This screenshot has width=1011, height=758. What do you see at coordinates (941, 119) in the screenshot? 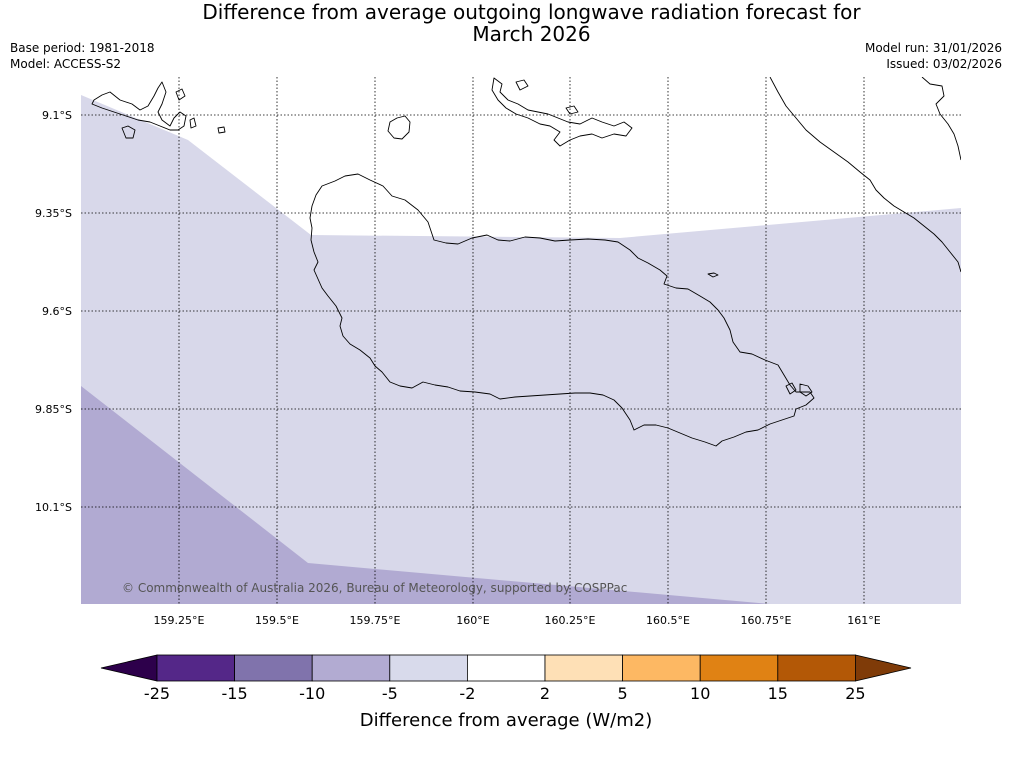
I see `malaita-coastline-north` at bounding box center [941, 119].